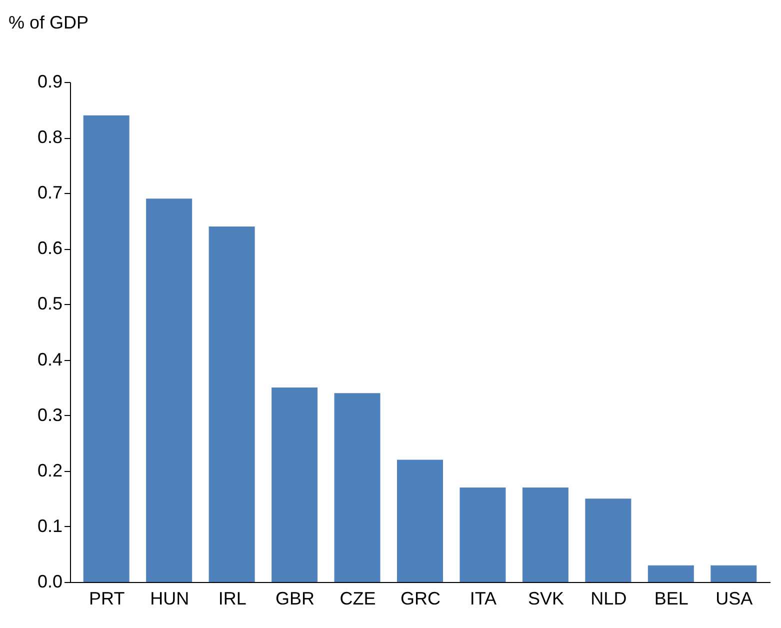 The width and height of the screenshot is (781, 628). What do you see at coordinates (734, 598) in the screenshot?
I see `x-tick-label: USA` at bounding box center [734, 598].